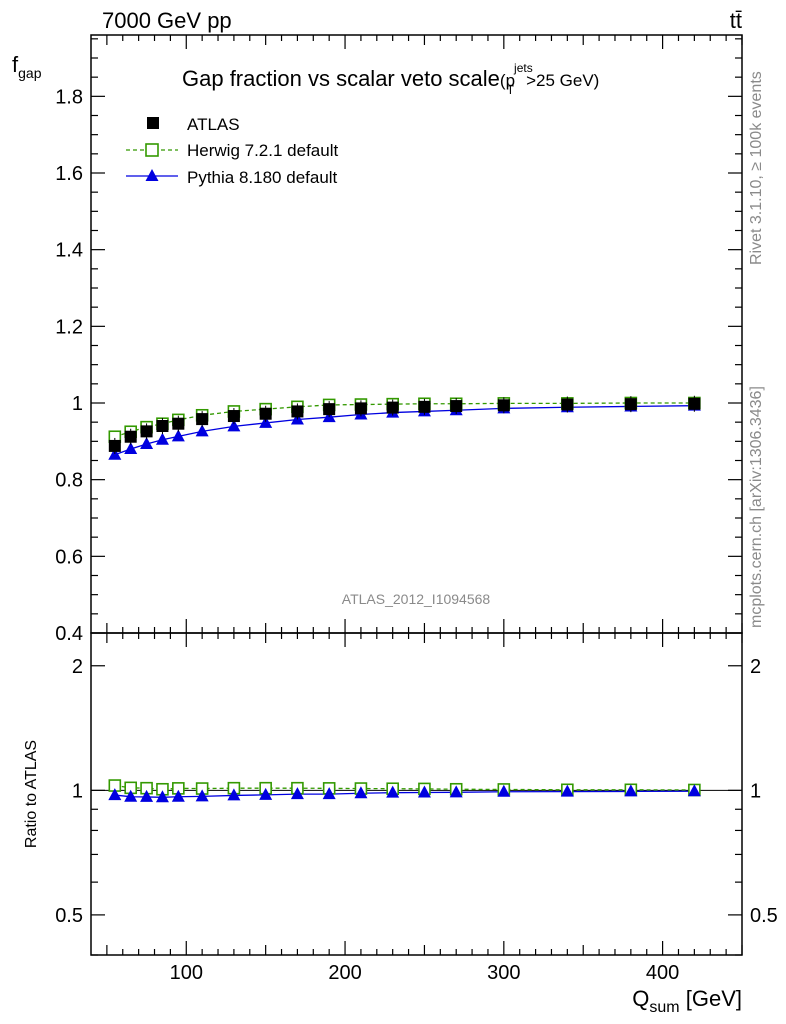 The height and width of the screenshot is (1024, 786). Describe the element at coordinates (562, 80) in the screenshot. I see `chart-title-rest: >25 GeV)` at that location.